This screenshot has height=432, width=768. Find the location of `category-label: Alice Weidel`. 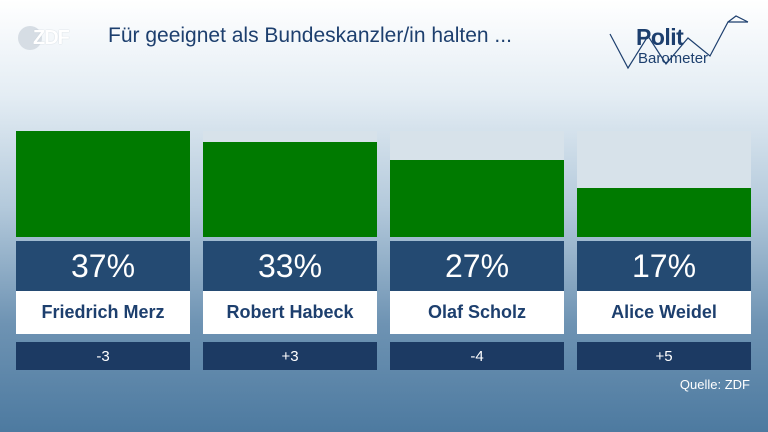

category-label: Alice Weidel is located at coordinates (664, 312).